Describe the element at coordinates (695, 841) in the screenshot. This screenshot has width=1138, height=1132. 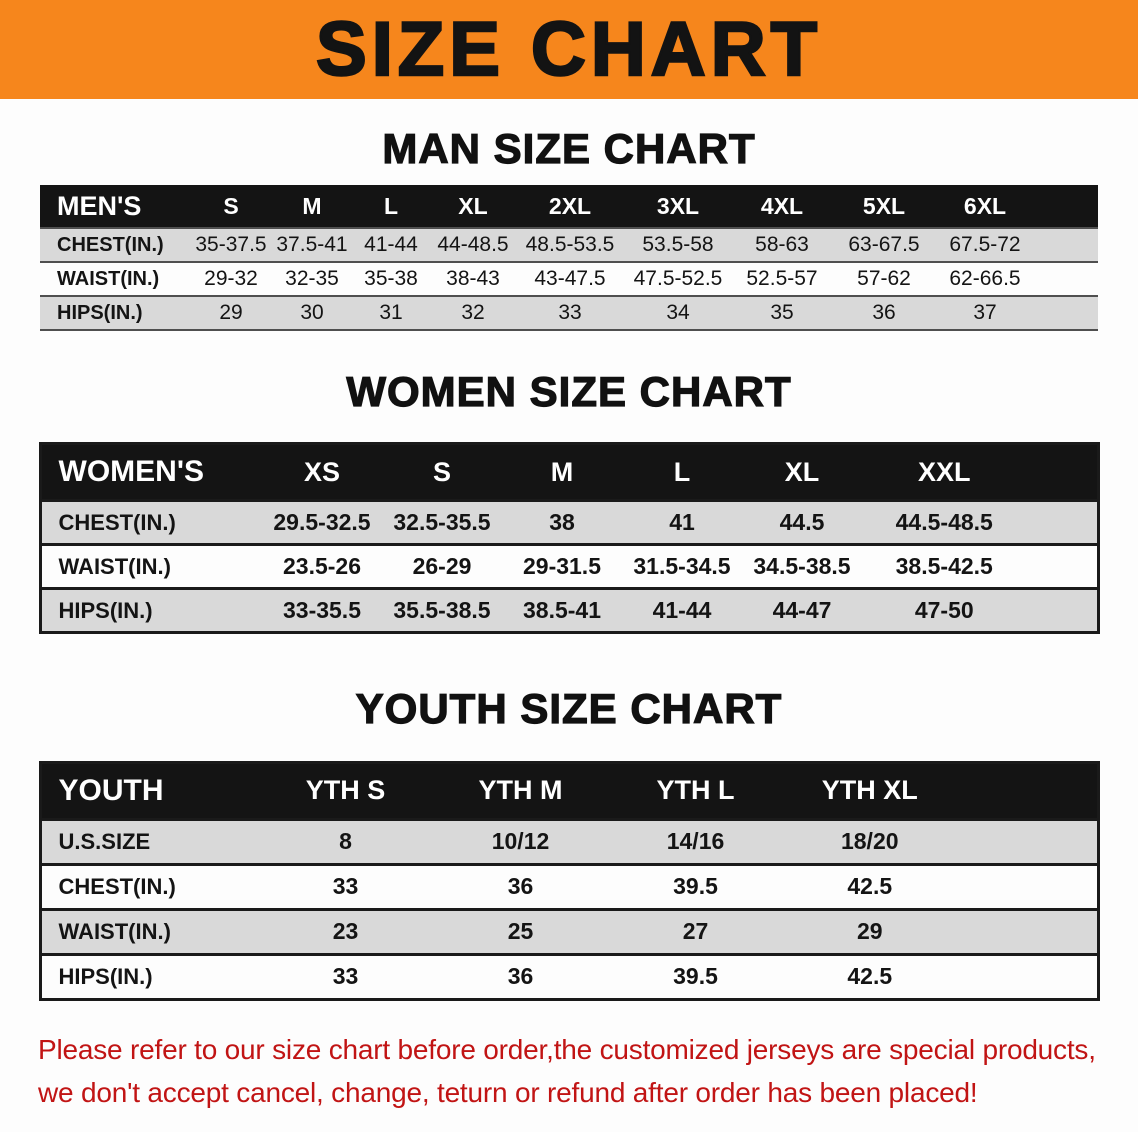
I see `size-value-cell: 14/16` at that location.